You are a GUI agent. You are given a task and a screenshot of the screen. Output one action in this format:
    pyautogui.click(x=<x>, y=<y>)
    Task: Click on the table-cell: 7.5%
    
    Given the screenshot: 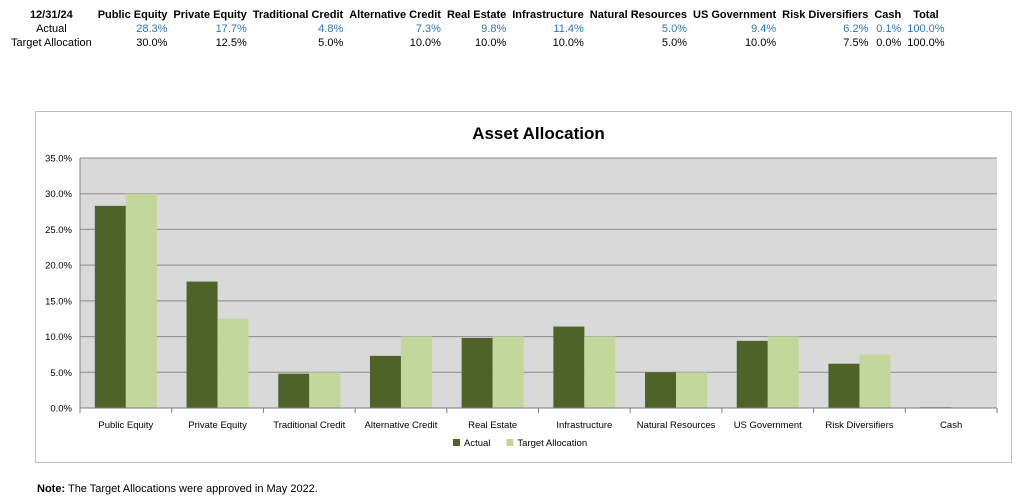 What is the action you would take?
    pyautogui.click(x=856, y=43)
    